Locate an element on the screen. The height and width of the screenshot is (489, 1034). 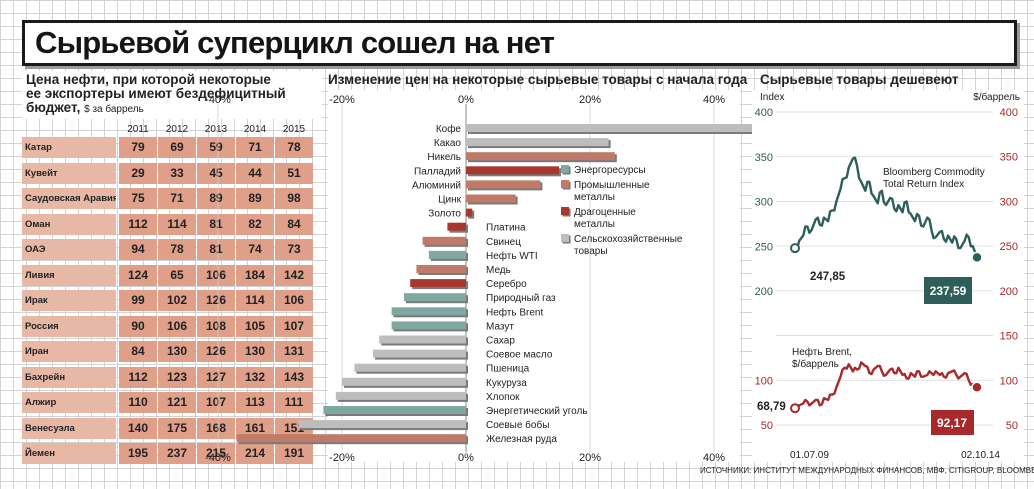
right-tick: 250 is located at coordinates (1009, 247).